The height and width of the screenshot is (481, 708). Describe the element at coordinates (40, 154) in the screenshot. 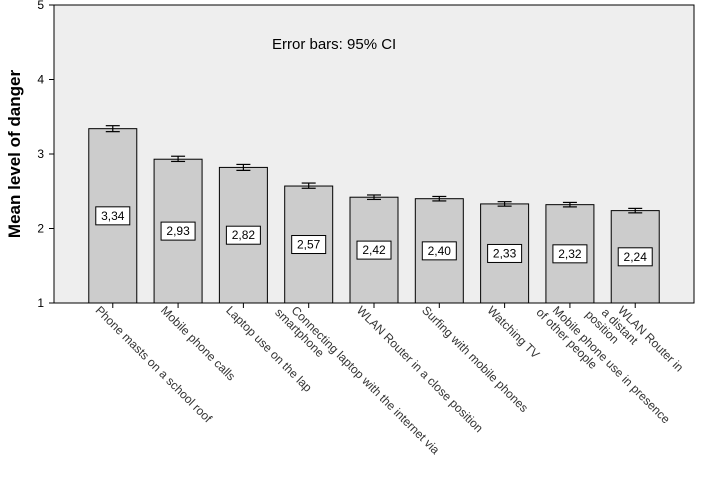

I see `y-tick-label: 3` at that location.